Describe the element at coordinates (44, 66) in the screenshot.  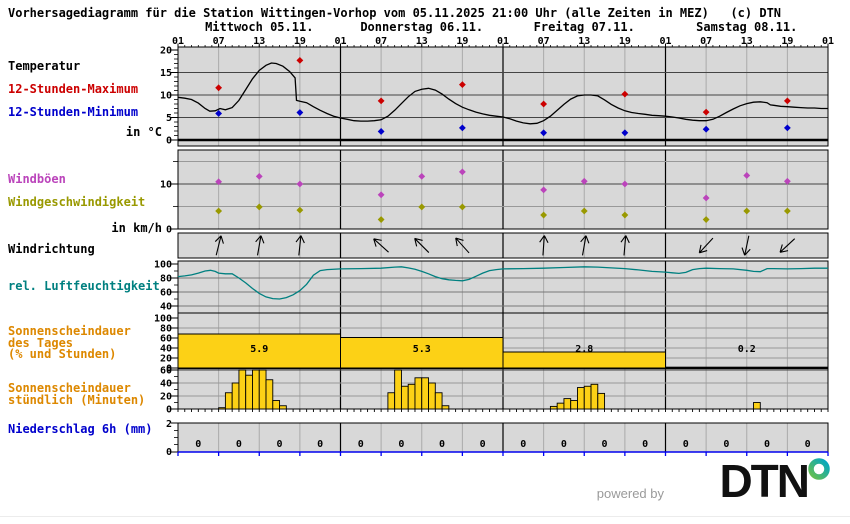
I see `temperature-label: Temperatur` at that location.